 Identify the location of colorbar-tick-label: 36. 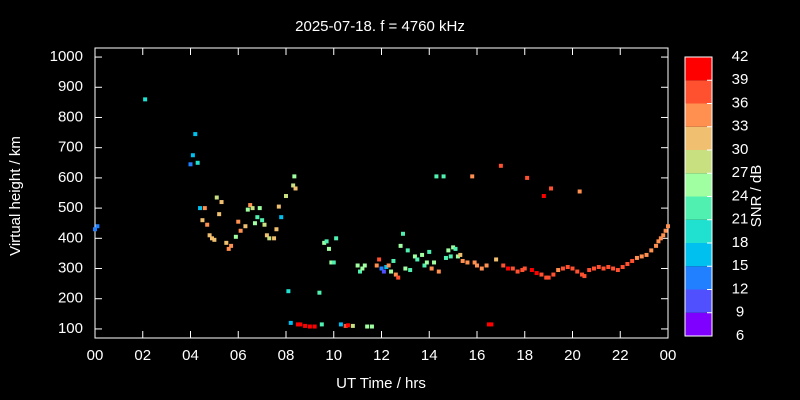
(740, 102).